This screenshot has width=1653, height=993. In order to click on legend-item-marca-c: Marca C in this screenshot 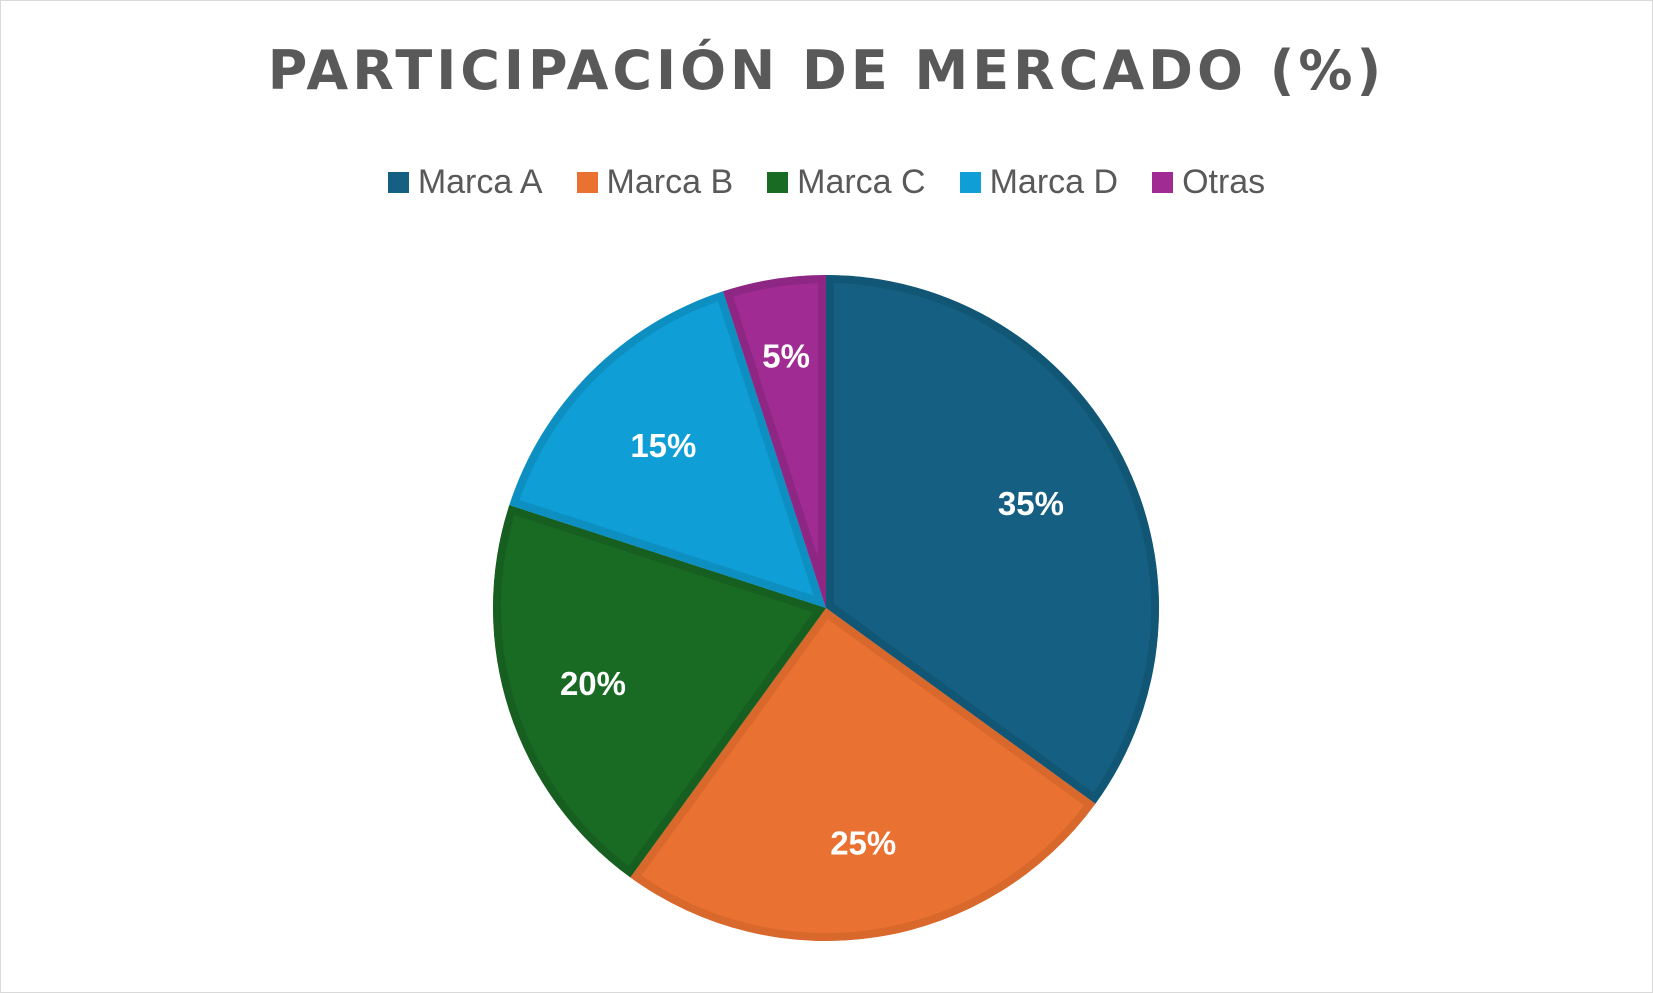, I will do `click(846, 182)`.